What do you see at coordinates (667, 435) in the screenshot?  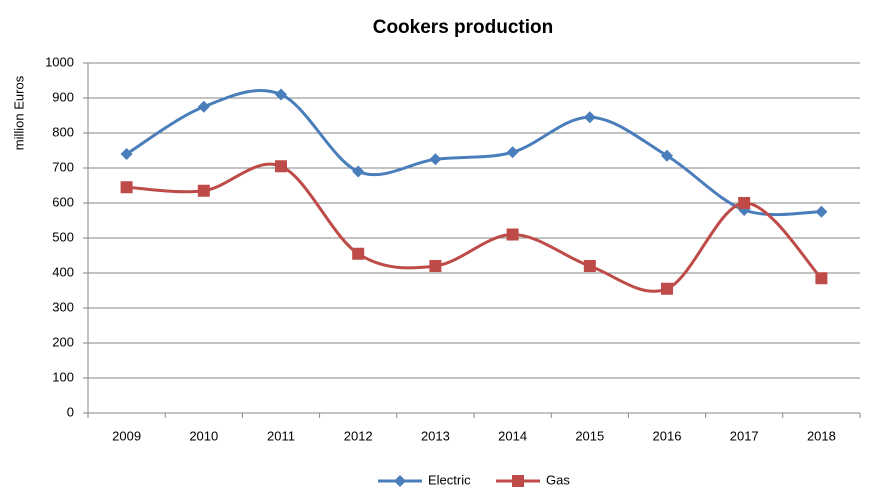 I see `x-tick-label: 2016` at bounding box center [667, 435].